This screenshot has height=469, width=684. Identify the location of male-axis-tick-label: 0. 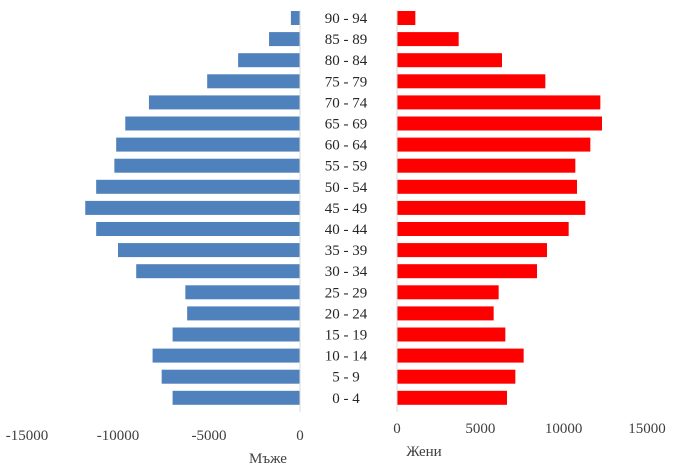
(300, 436).